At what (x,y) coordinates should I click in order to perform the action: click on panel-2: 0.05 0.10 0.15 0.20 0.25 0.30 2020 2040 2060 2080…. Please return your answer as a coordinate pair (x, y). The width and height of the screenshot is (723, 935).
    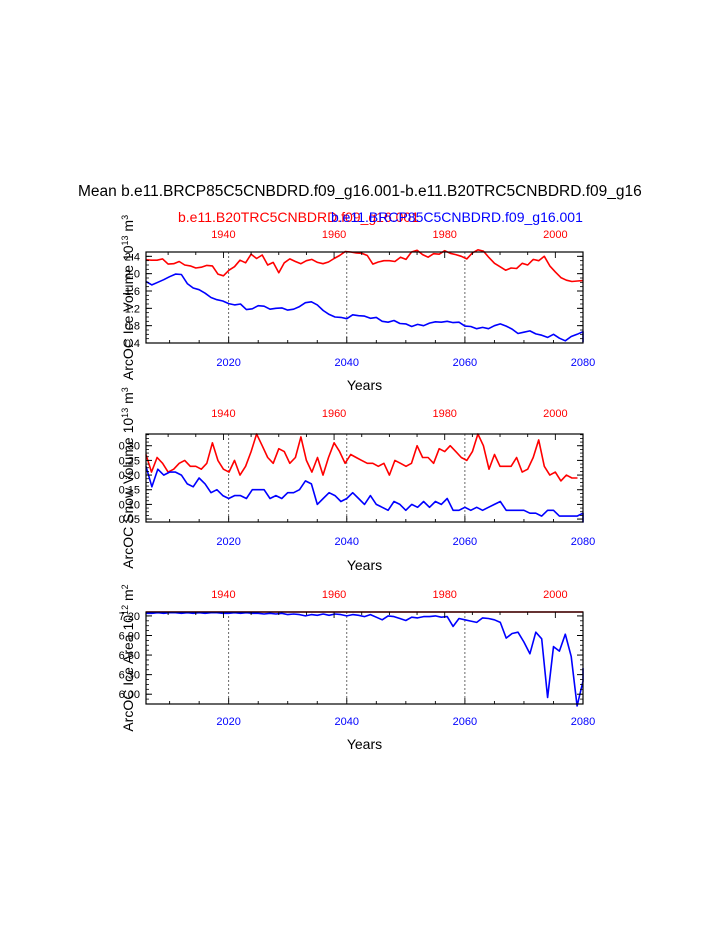
    Looking at the image, I should click on (357, 480).